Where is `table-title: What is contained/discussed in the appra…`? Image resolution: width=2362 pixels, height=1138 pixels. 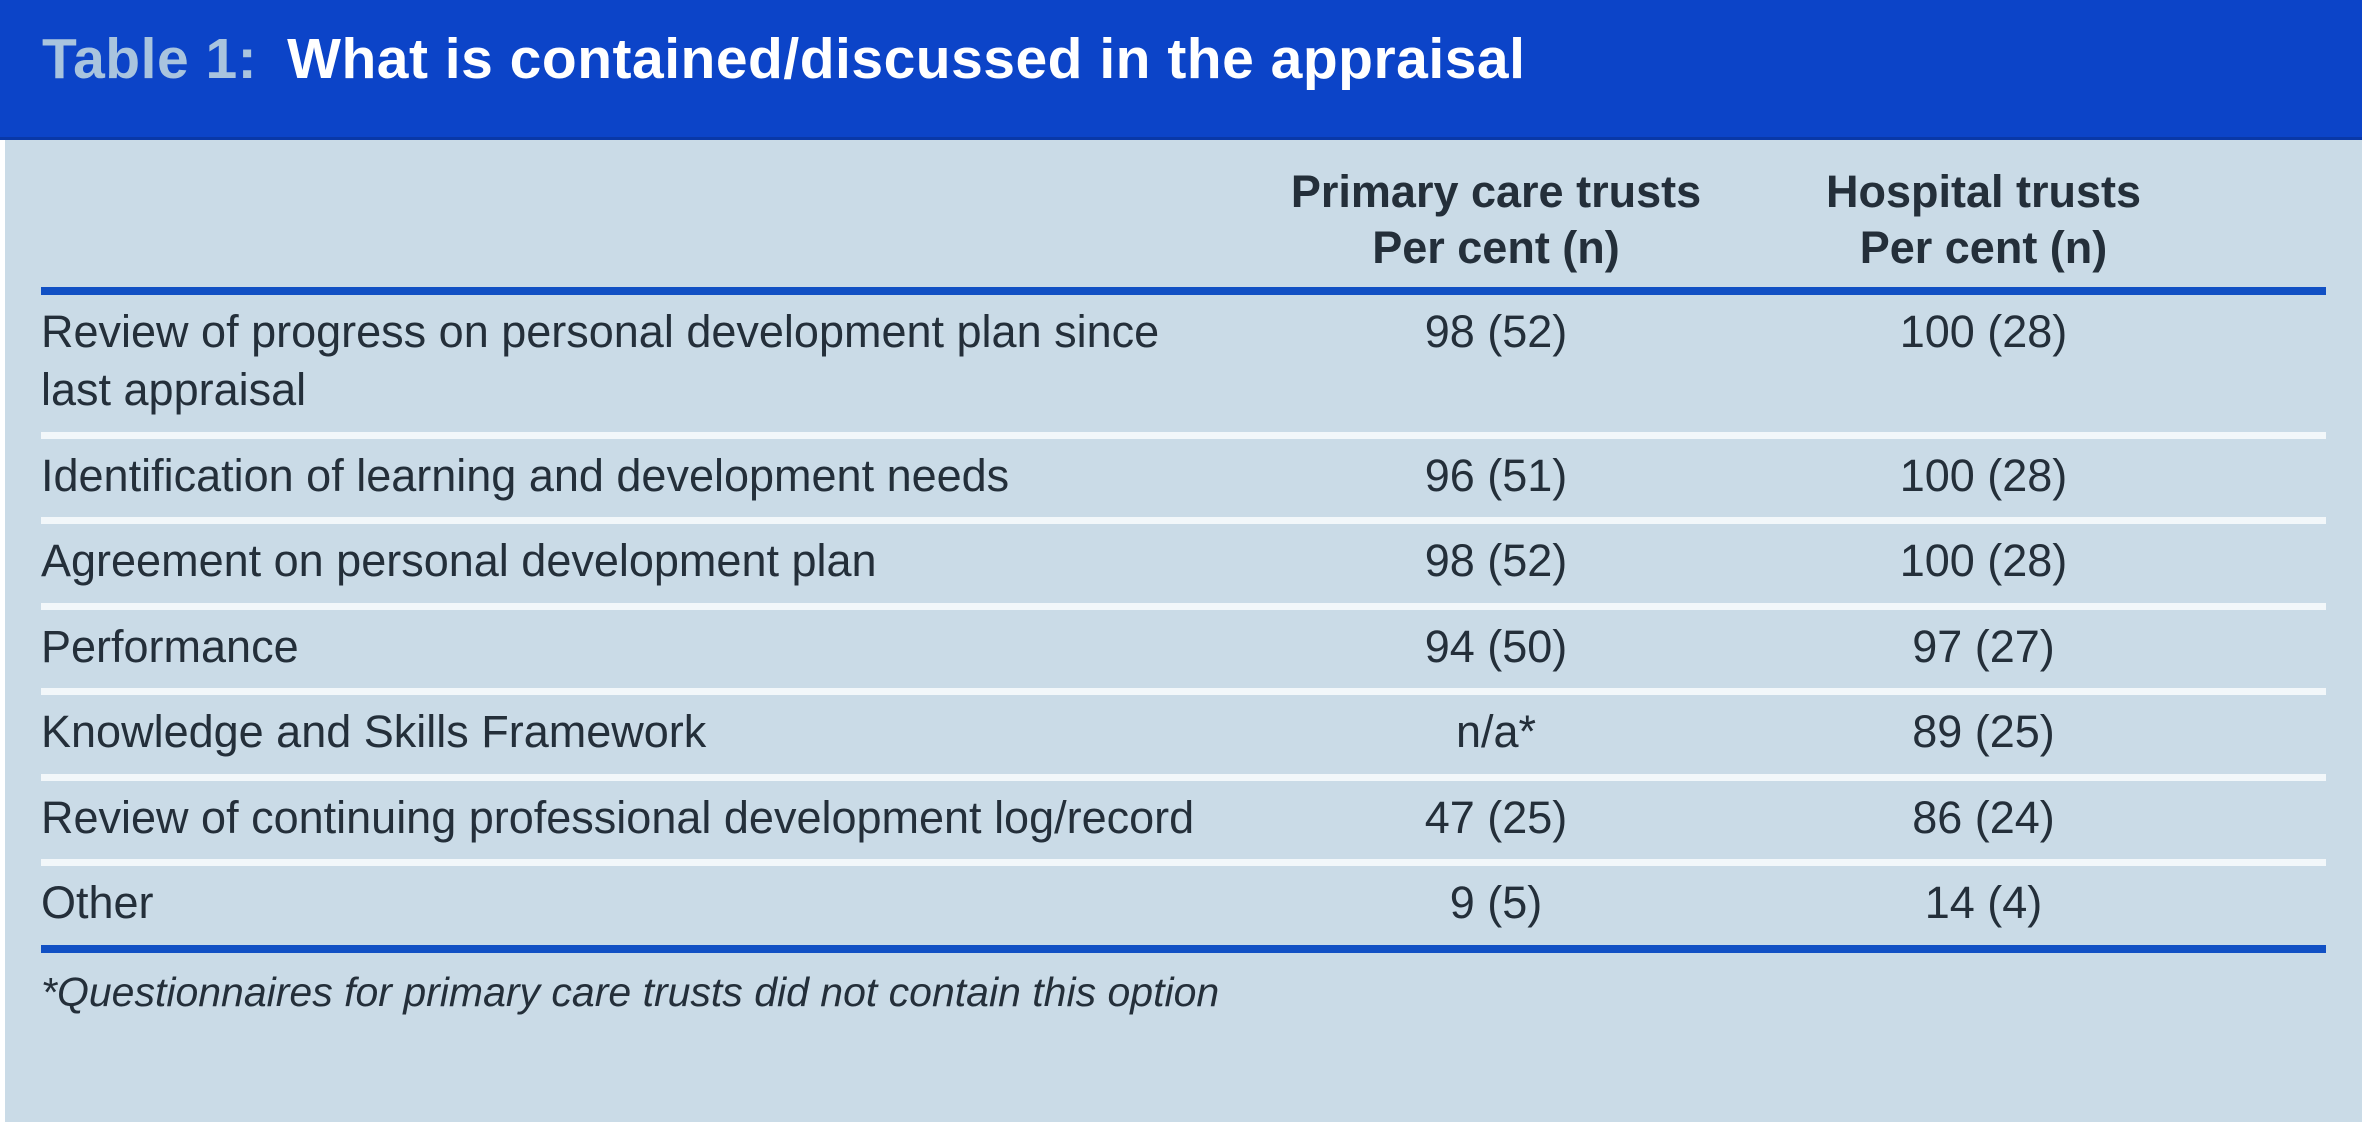
table-title: What is contained/discussed in the appra… is located at coordinates (906, 58).